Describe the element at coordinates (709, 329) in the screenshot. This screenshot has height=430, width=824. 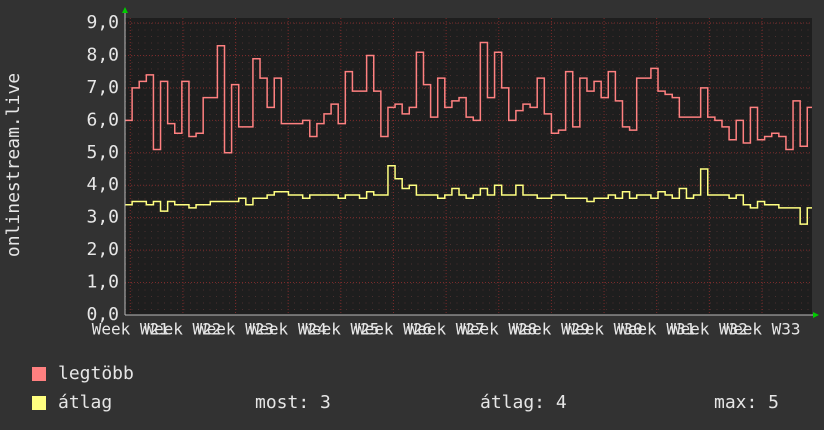
I see `x-tick-label: Week W32` at that location.